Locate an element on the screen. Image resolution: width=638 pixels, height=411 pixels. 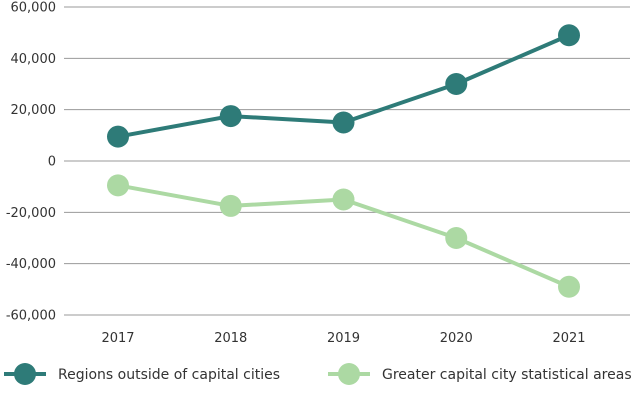
y-tick-label: -40,000 is located at coordinates (31, 264).